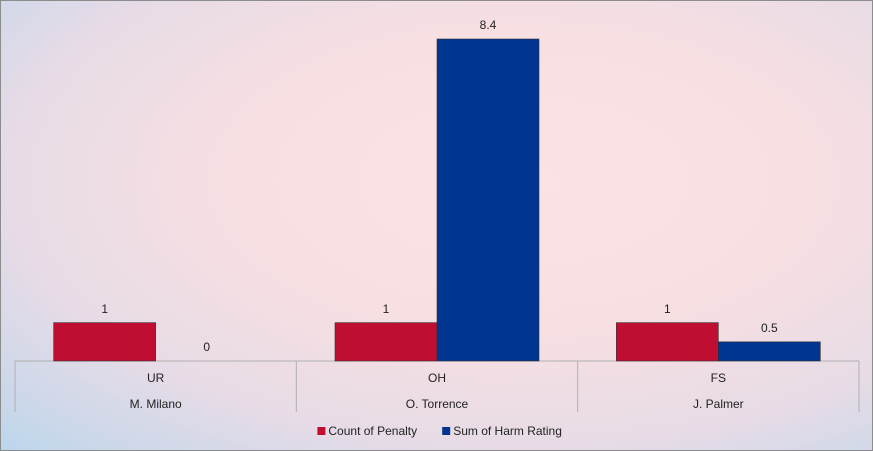 The height and width of the screenshot is (451, 873). I want to click on legend-label: Count of Penalty, so click(372, 431).